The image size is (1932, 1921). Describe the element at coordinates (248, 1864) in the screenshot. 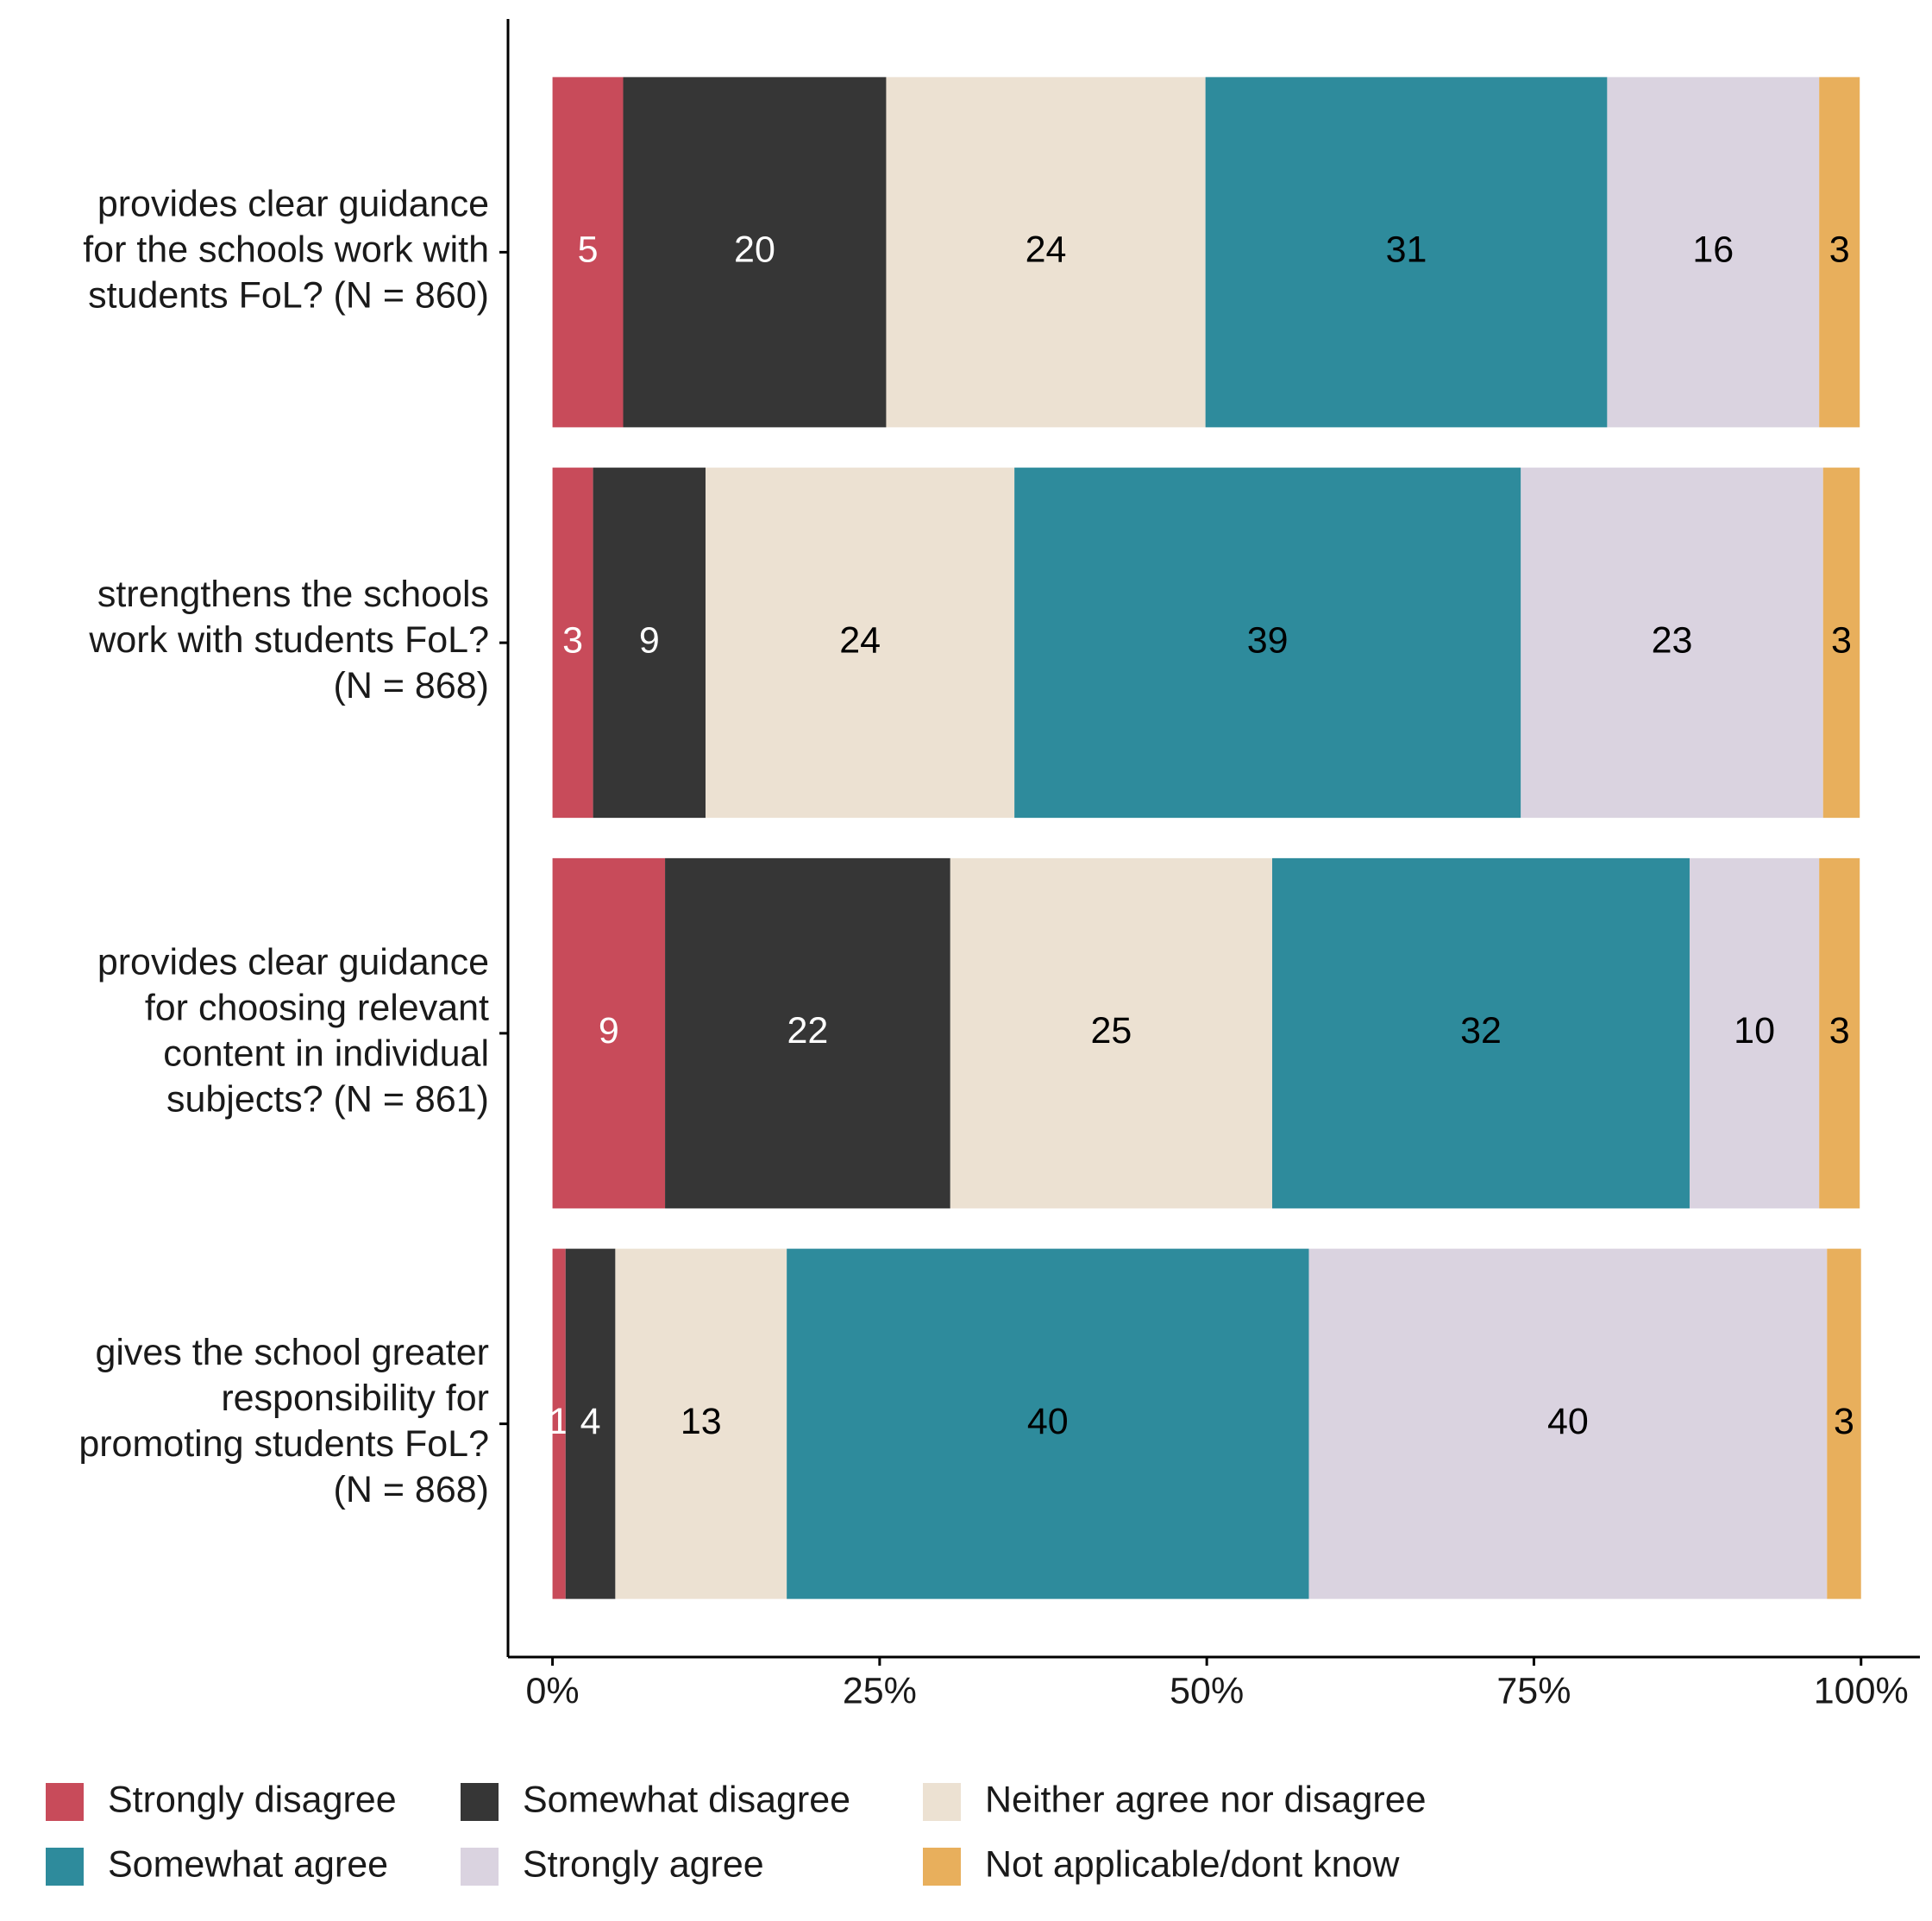

I see `legend-label: Somewhat agree` at that location.